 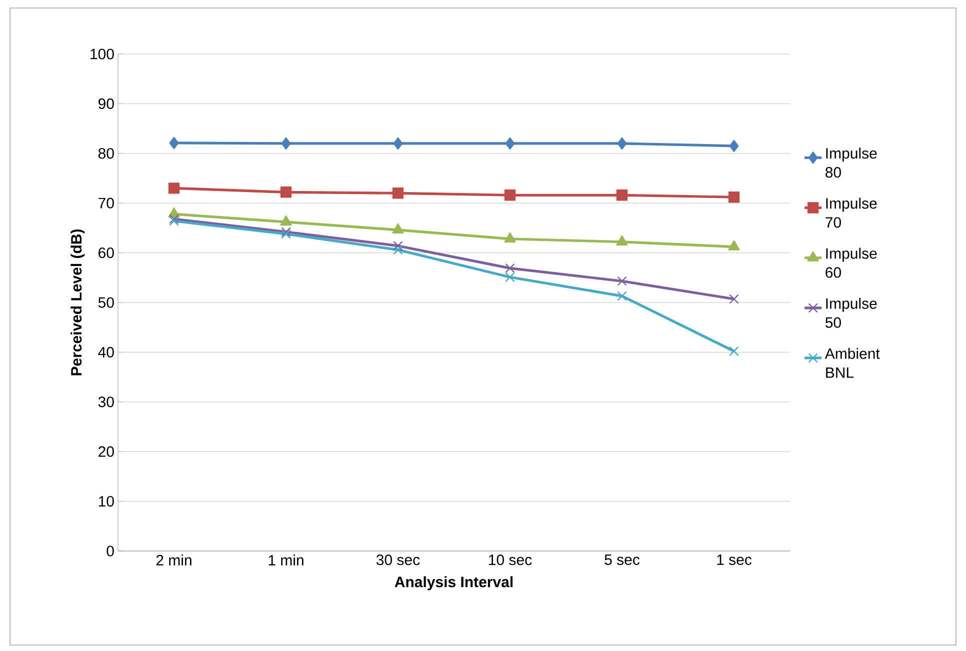 I want to click on y-tick-label: 100, so click(x=102, y=54).